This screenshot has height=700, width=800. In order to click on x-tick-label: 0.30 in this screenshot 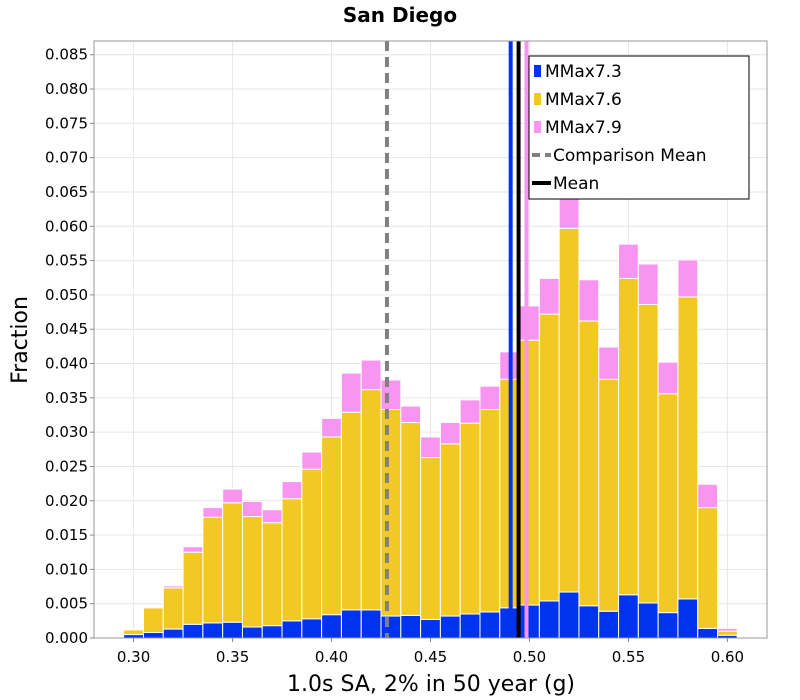, I will do `click(133, 657)`.